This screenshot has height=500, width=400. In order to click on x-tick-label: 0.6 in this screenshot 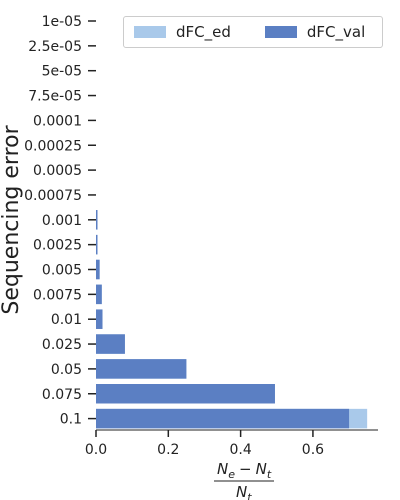, I will do `click(313, 450)`.